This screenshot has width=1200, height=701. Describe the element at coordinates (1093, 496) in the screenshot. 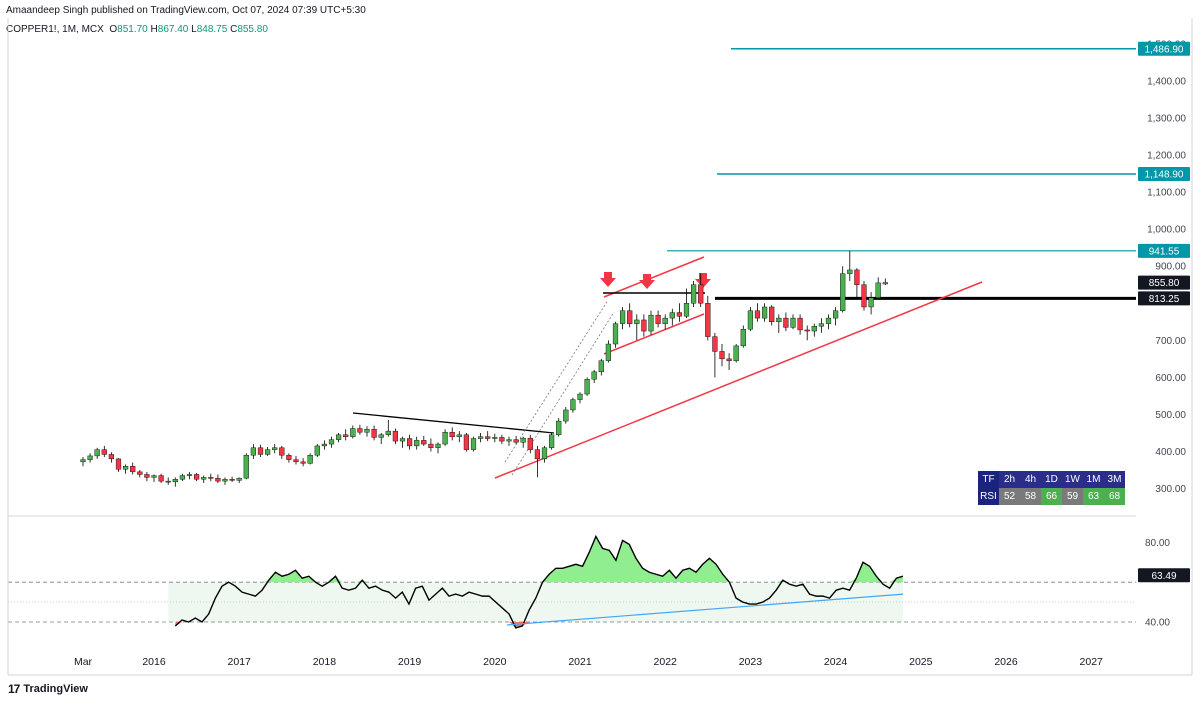

I see `rsi-table-value-cell: 63` at that location.